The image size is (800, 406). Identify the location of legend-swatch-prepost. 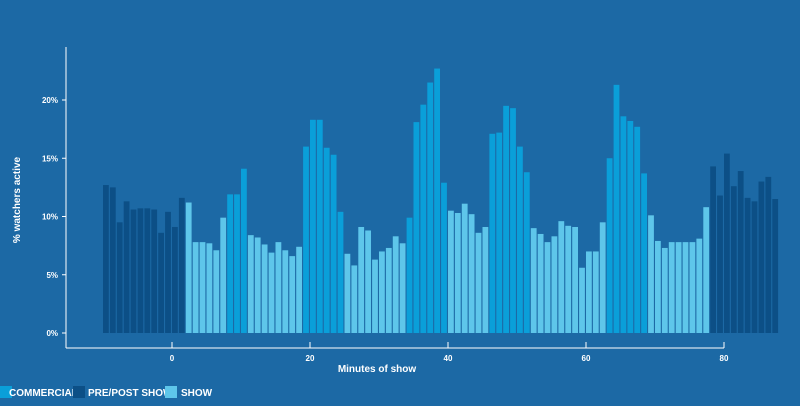
(79, 392).